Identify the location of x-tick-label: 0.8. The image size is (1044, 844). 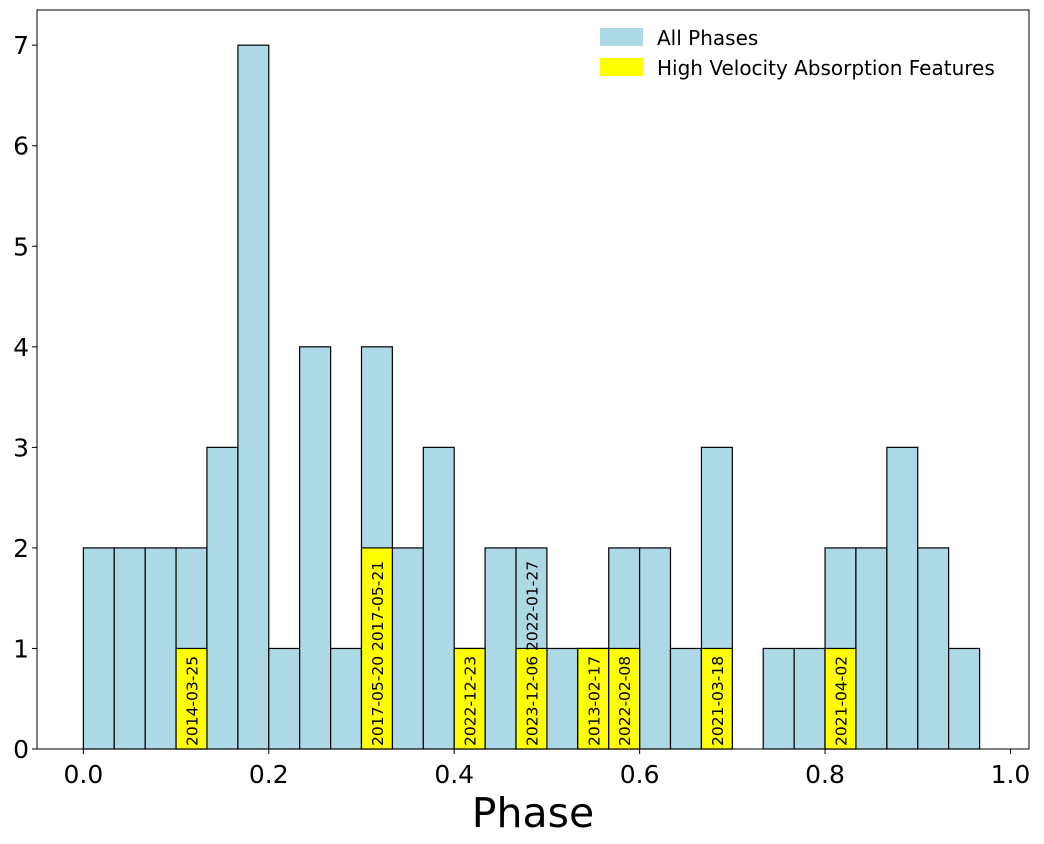
(825, 774).